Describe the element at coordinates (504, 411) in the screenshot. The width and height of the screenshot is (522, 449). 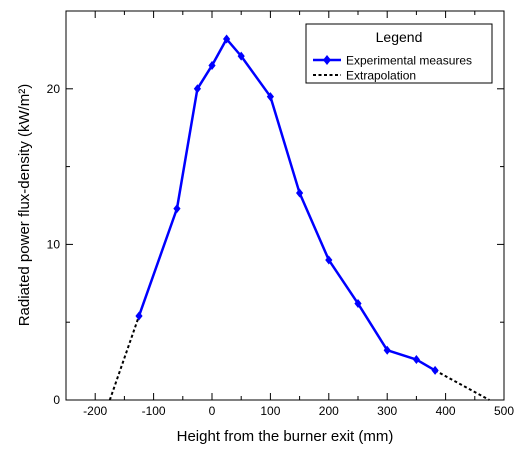
I see `x-tick-label: 500` at that location.